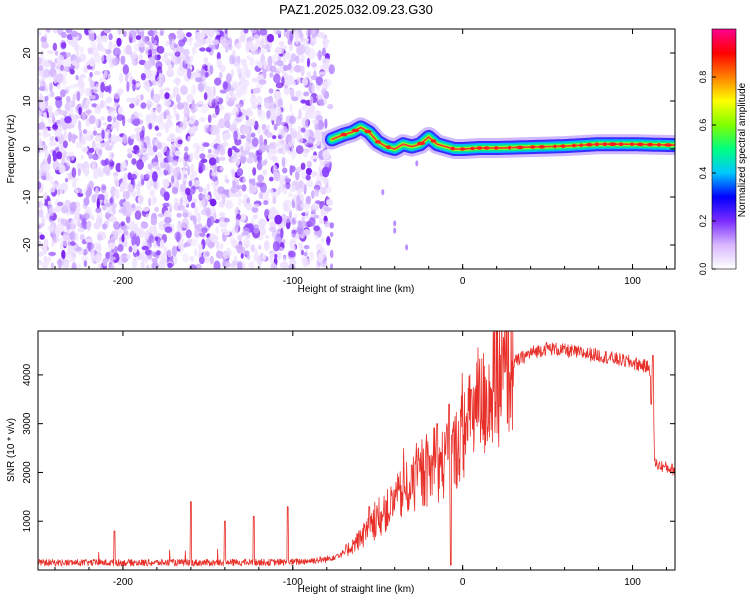  I want to click on y-tick-label: 3000, so click(27, 423).